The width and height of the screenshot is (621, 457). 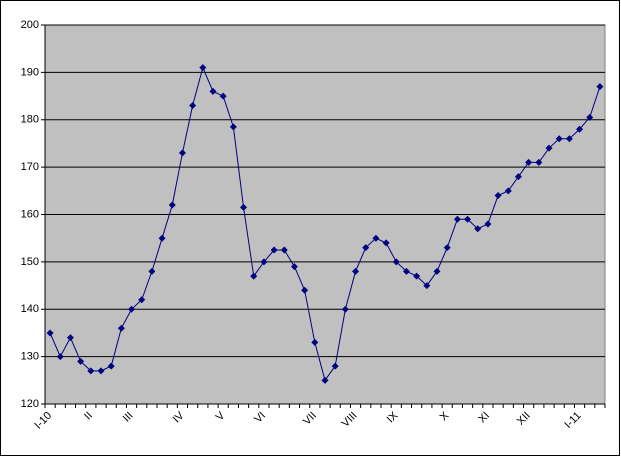 I want to click on y-tick-label: 200, so click(x=30, y=25).